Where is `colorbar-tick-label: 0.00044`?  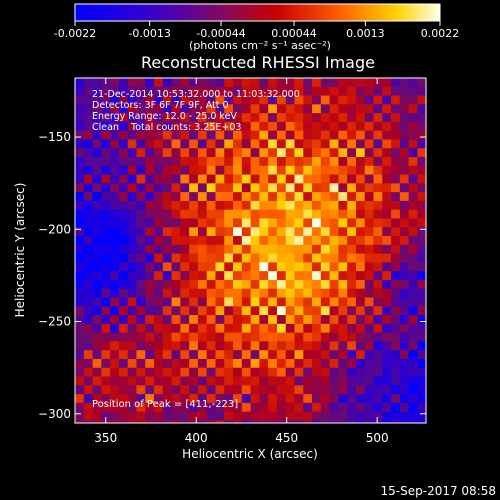
colorbar-tick-label: 0.00044 is located at coordinates (294, 33).